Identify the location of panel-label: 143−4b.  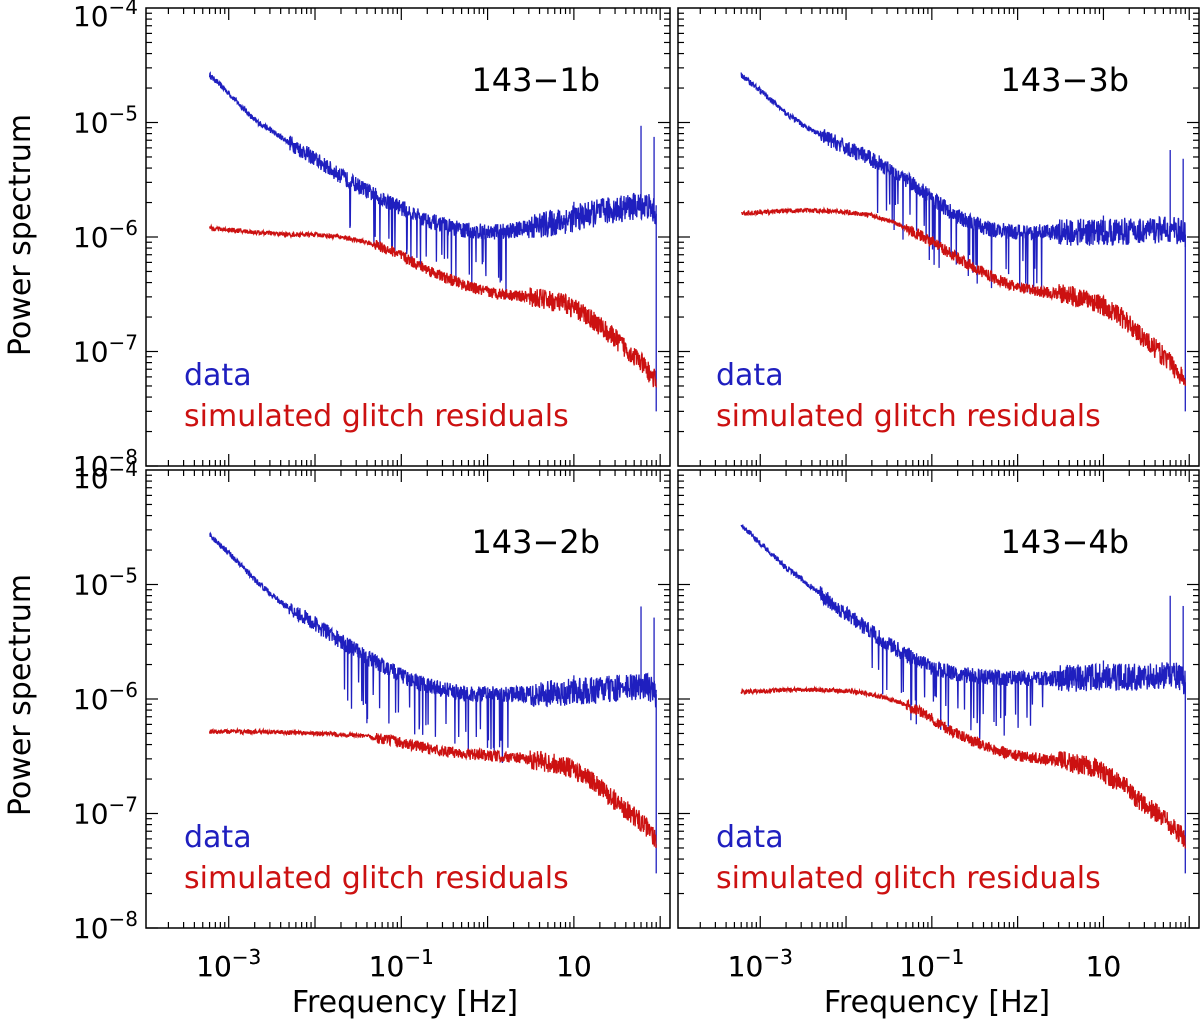
(1064, 542).